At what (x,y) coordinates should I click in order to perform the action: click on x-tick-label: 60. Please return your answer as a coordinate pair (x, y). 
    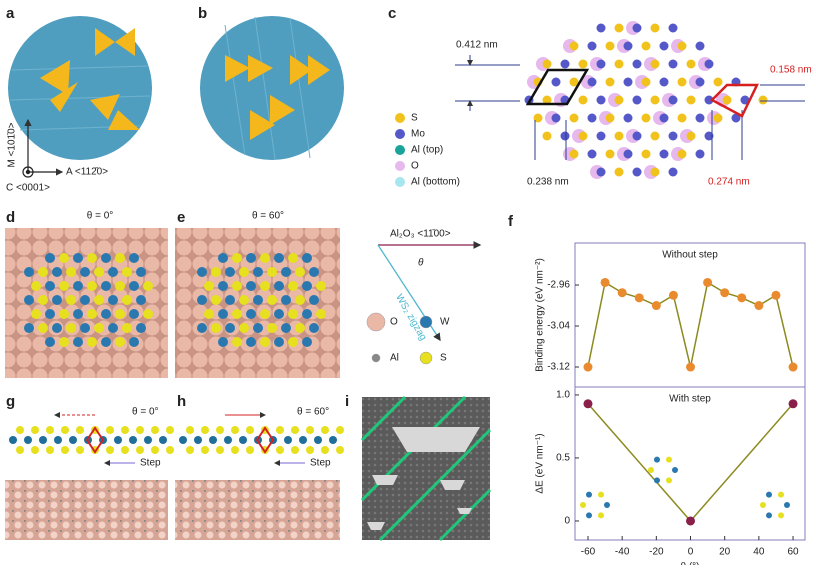
    Looking at the image, I should click on (793, 552).